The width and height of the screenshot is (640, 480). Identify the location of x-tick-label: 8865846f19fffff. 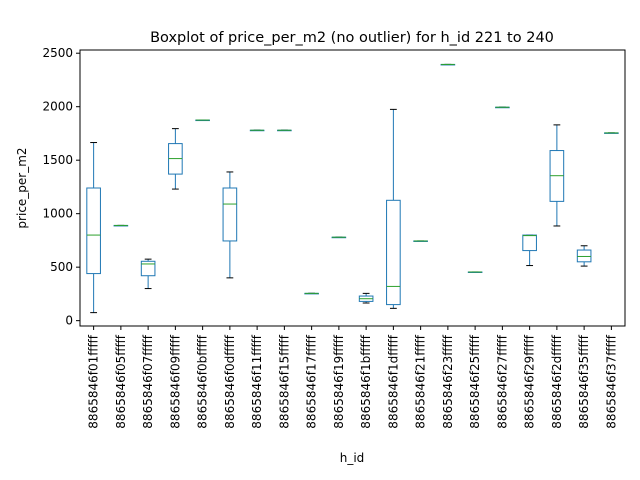
(339, 381).